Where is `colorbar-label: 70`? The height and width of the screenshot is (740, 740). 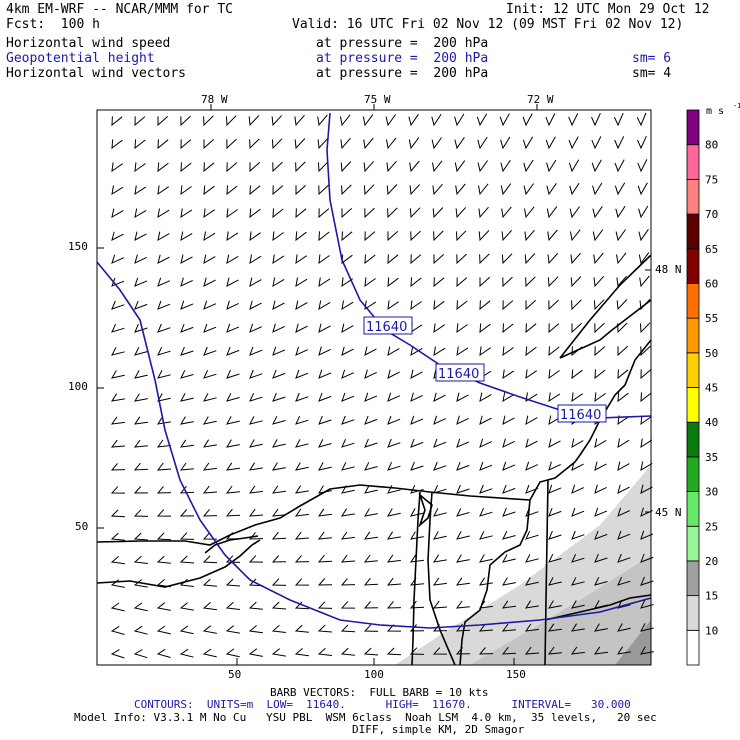
colorbar-label: 70 is located at coordinates (711, 214).